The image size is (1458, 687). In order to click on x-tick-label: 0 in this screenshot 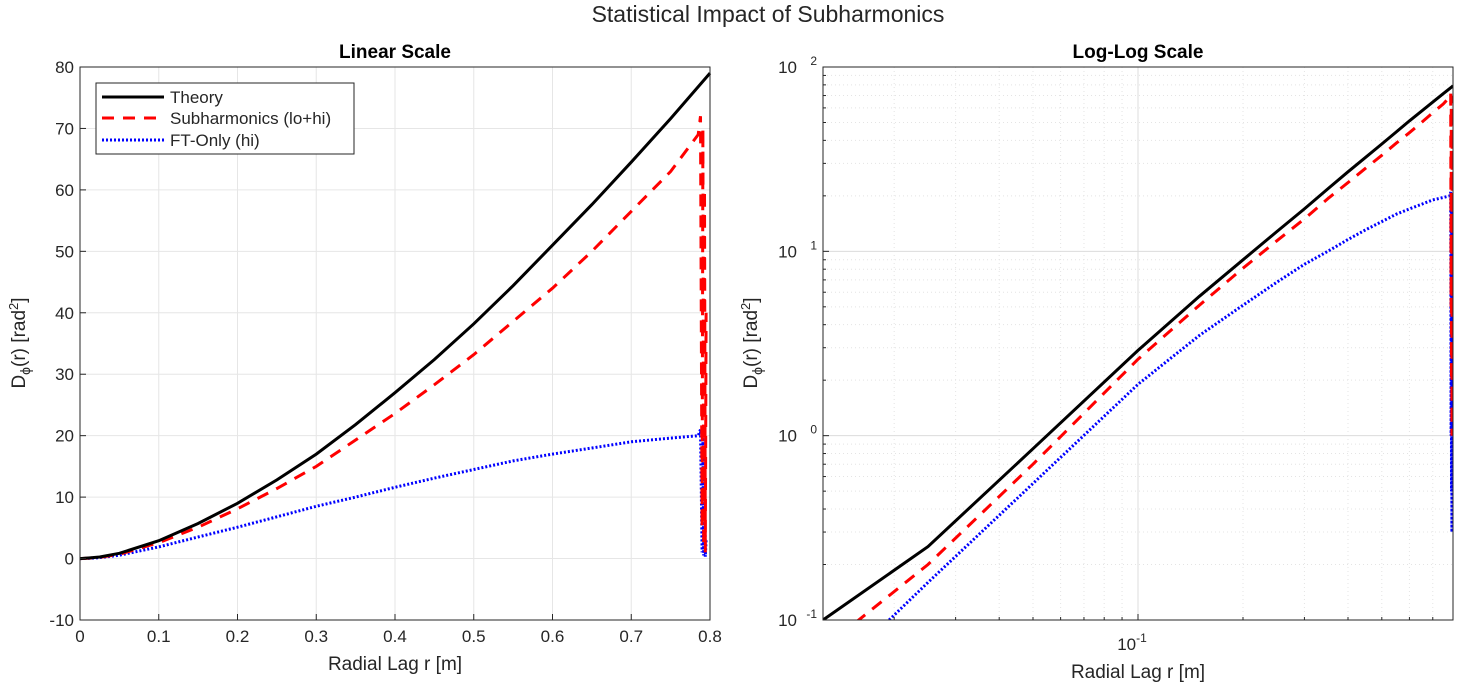, I will do `click(79, 636)`.